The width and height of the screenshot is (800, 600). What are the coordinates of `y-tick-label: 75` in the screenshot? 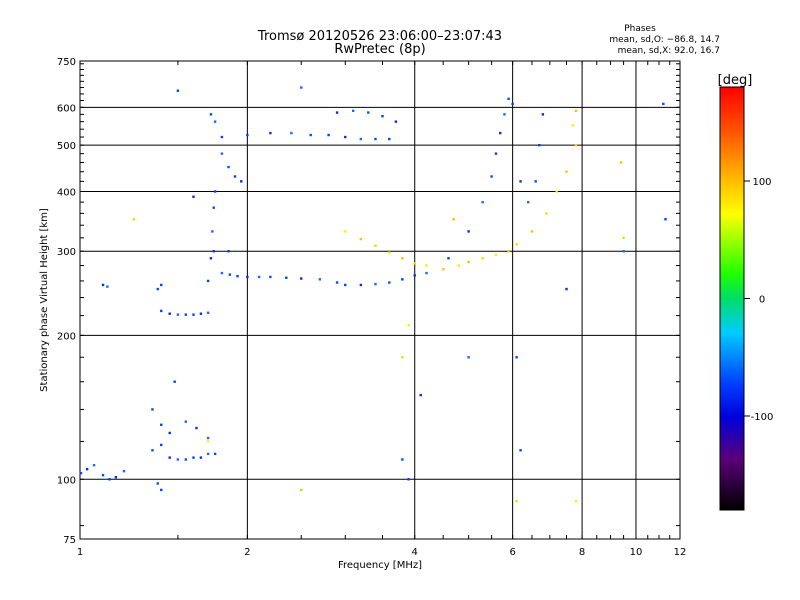 It's located at (69, 540).